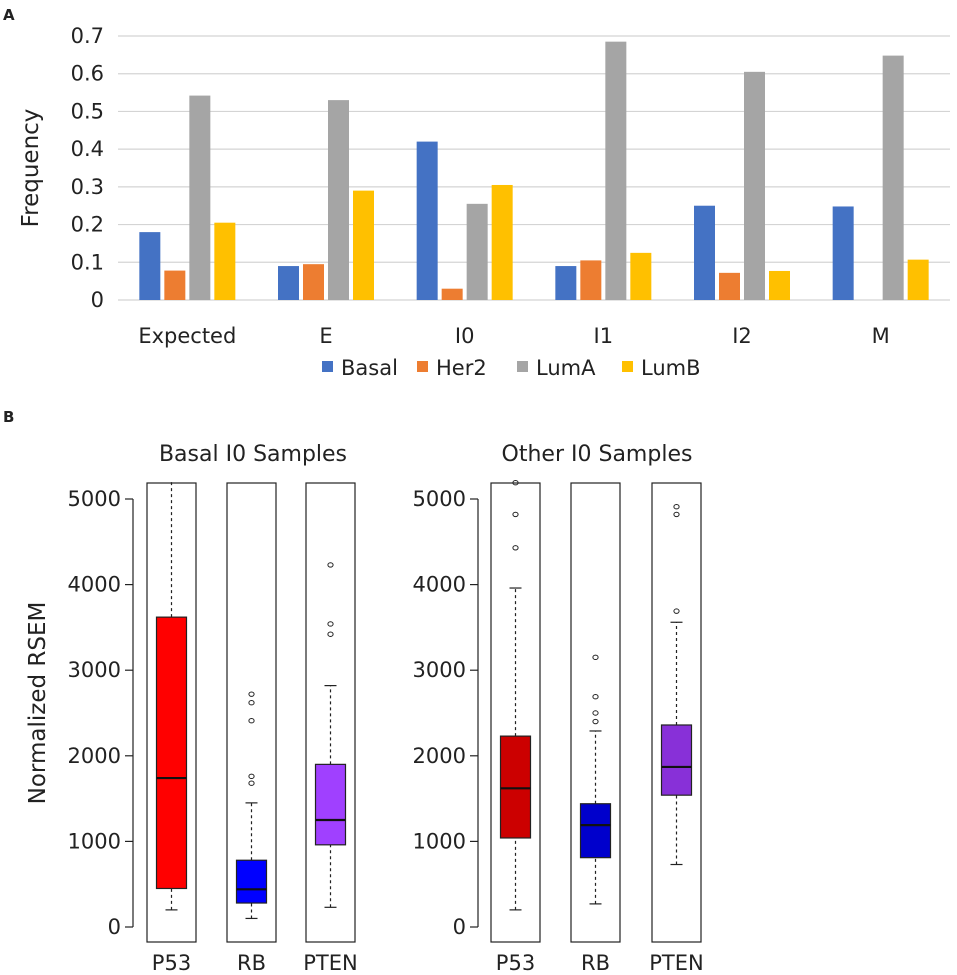 The image size is (957, 975). I want to click on legend-label-basal: Basal, so click(369, 368).